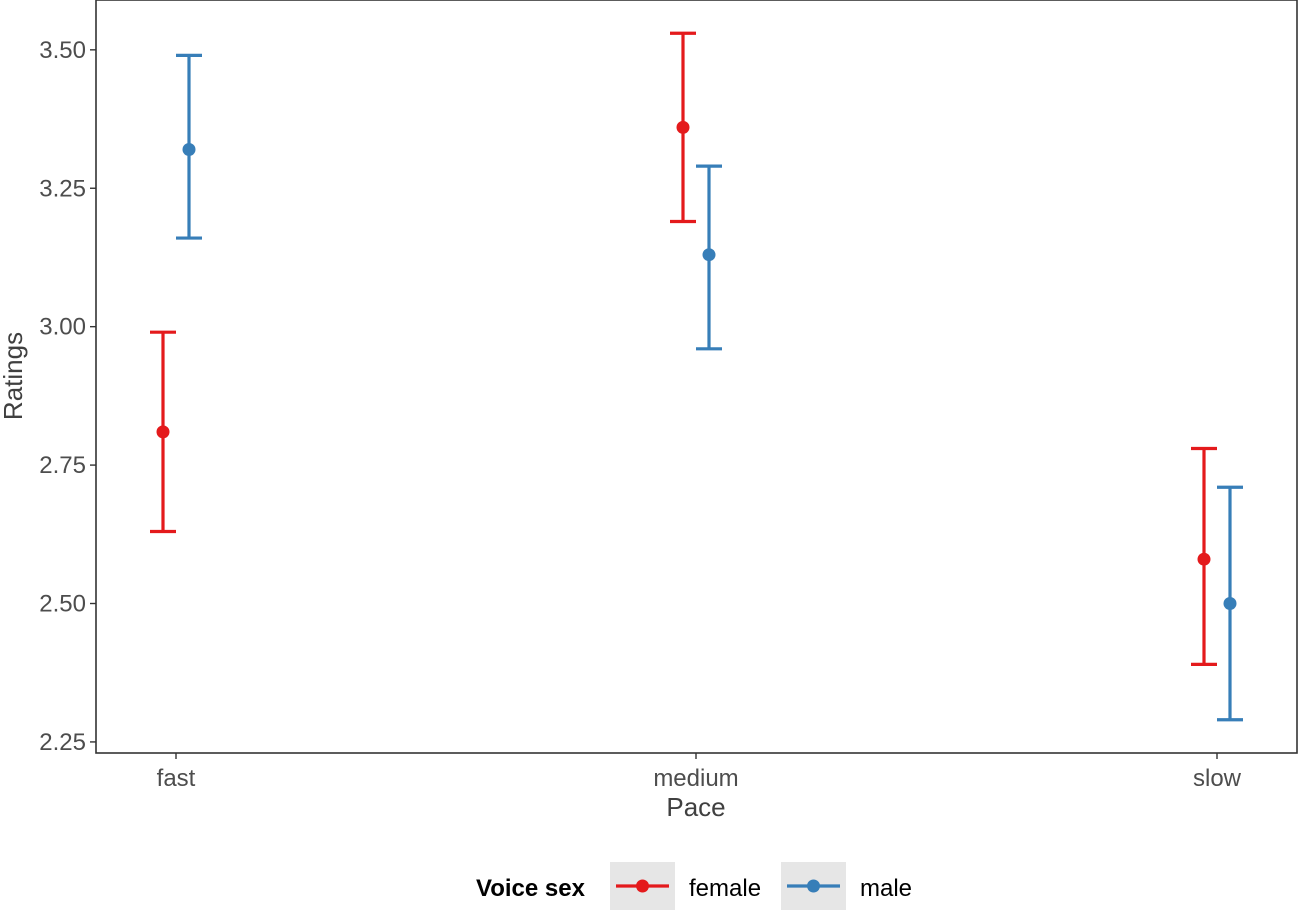  I want to click on x-axis-title: Pace, so click(695, 807).